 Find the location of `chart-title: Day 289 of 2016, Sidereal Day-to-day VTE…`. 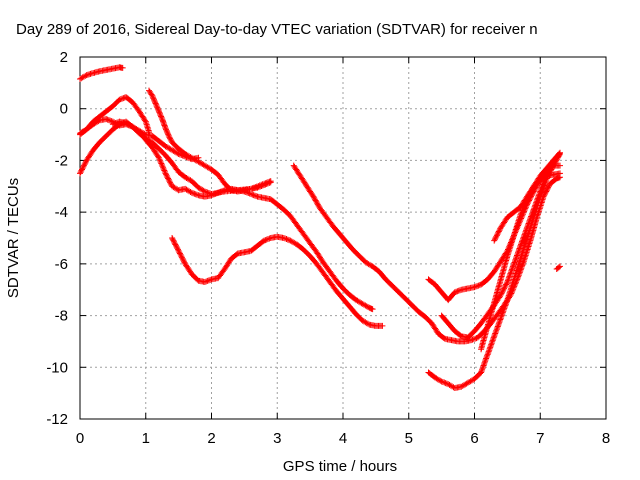

chart-title: Day 289 of 2016, Sidereal Day-to-day VTE… is located at coordinates (277, 29).